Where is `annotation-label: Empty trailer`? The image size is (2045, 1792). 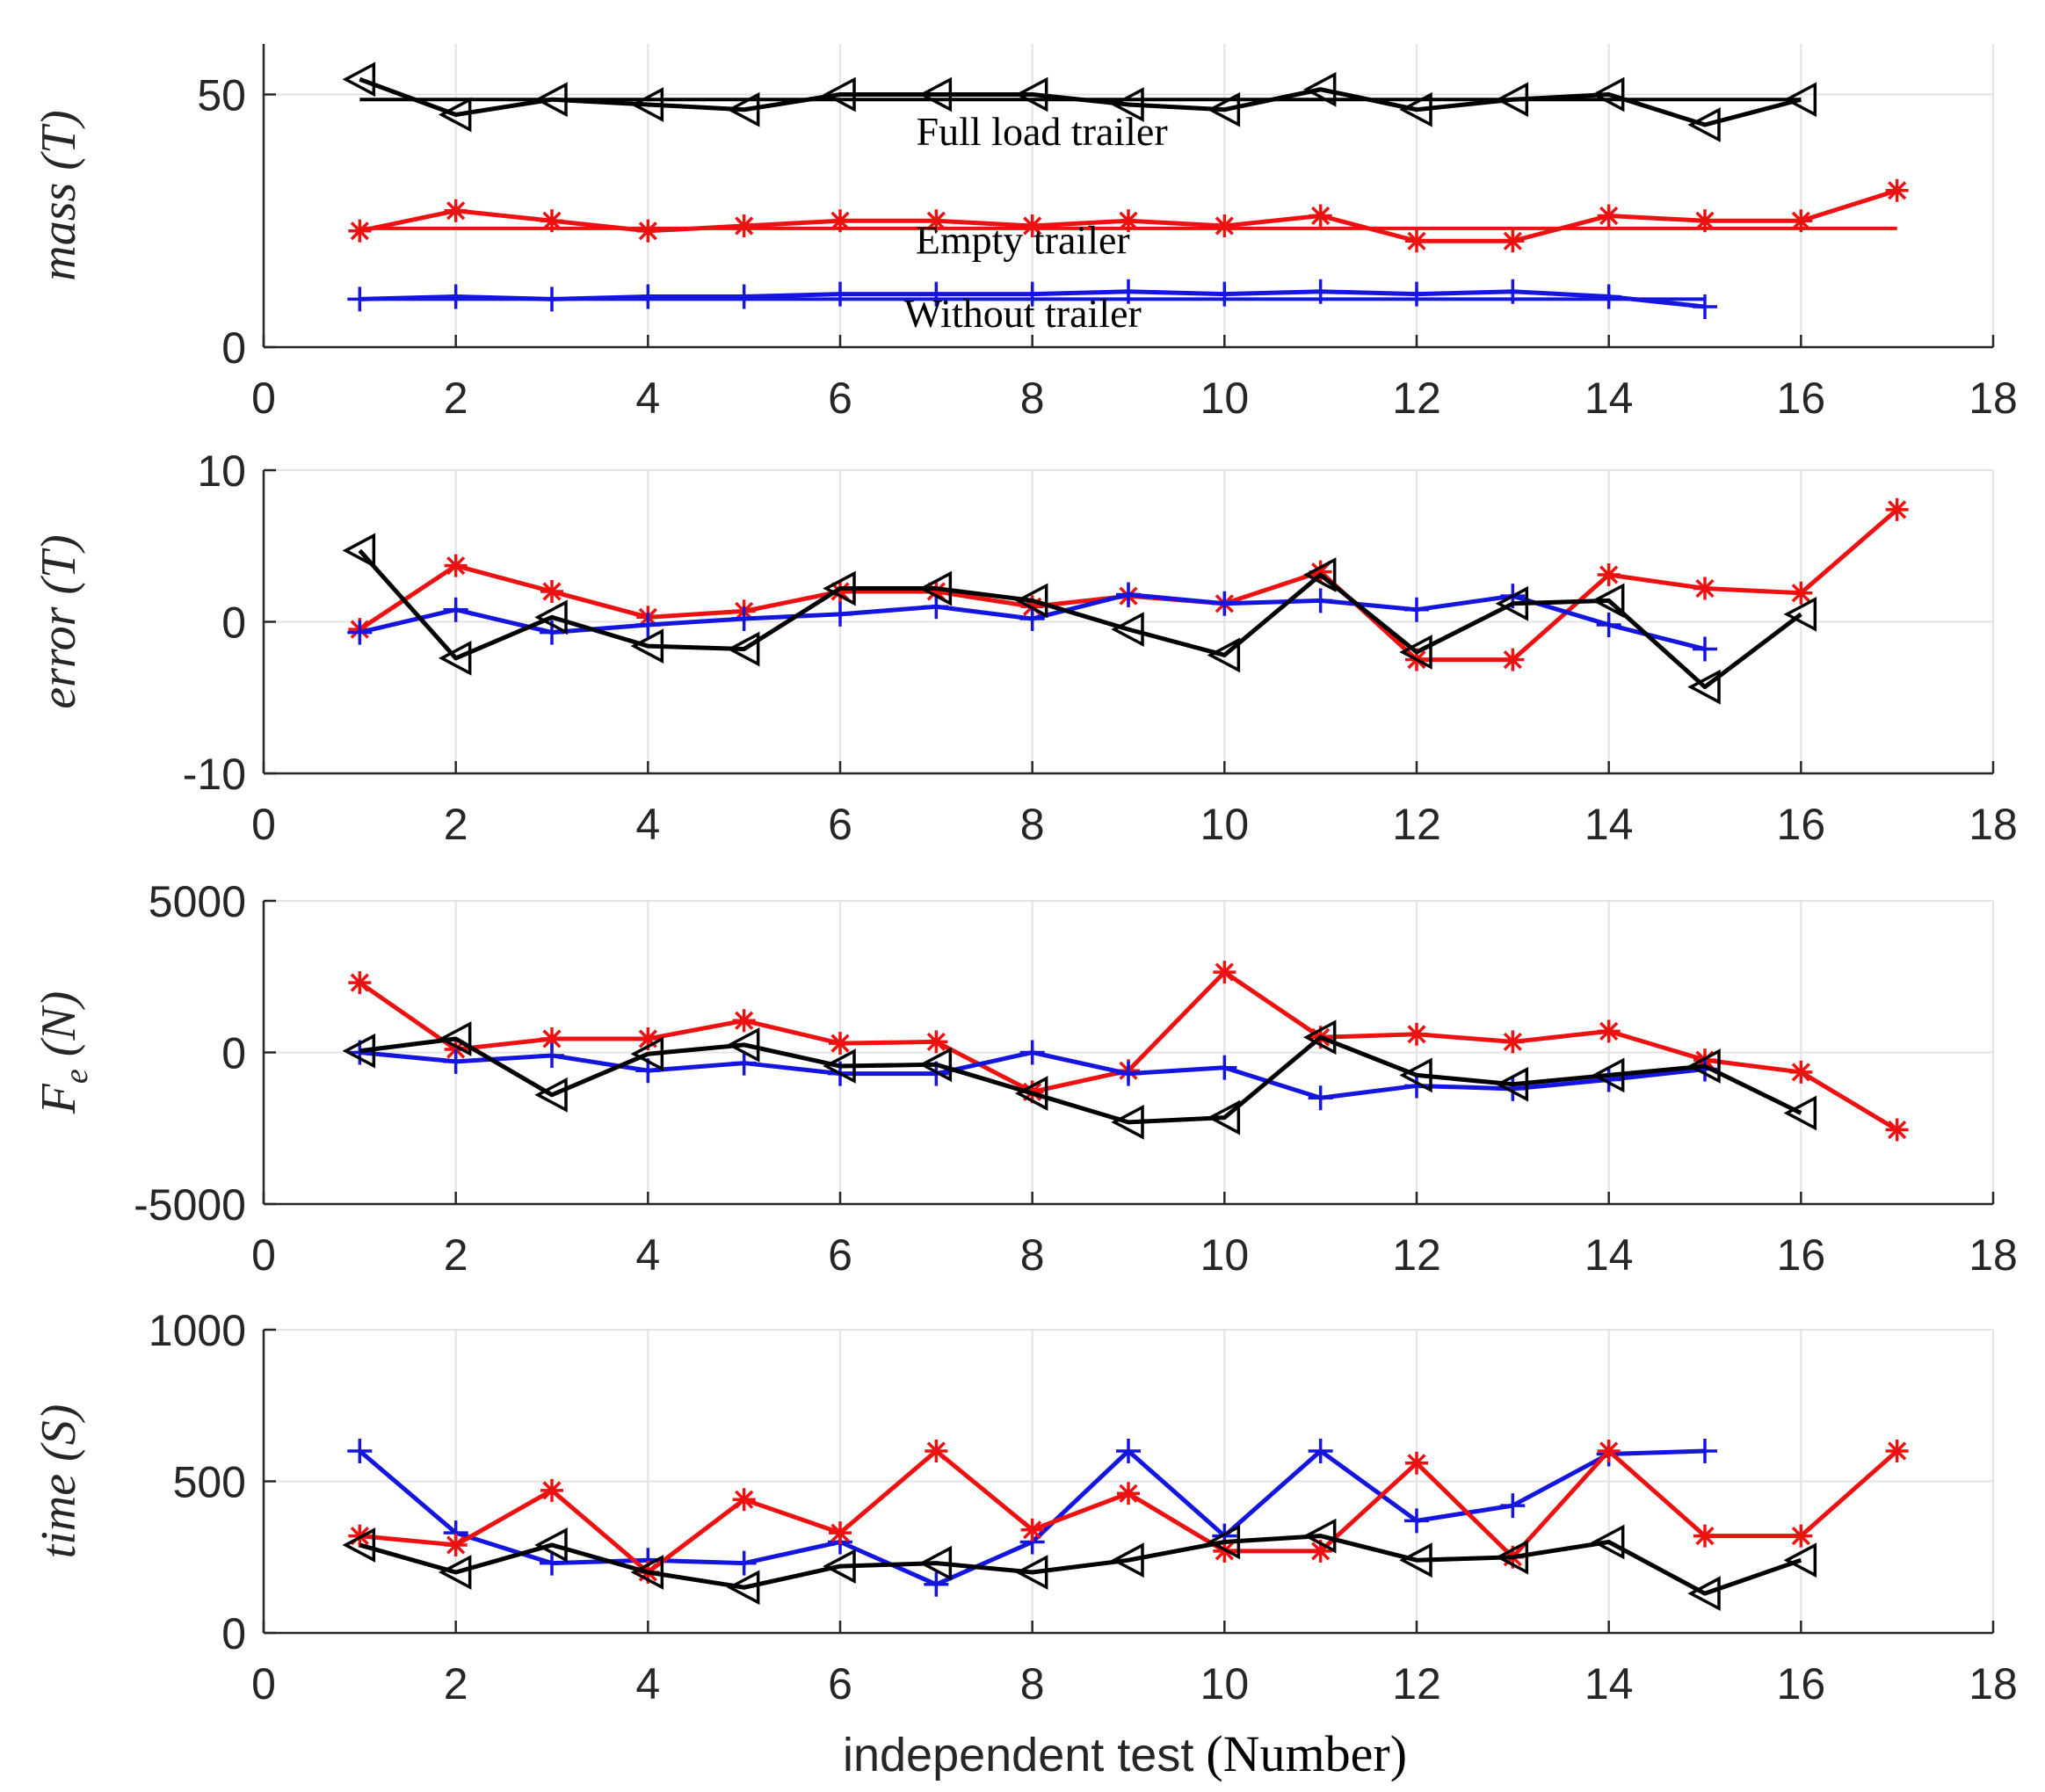
annotation-label: Empty trailer is located at coordinates (1023, 241).